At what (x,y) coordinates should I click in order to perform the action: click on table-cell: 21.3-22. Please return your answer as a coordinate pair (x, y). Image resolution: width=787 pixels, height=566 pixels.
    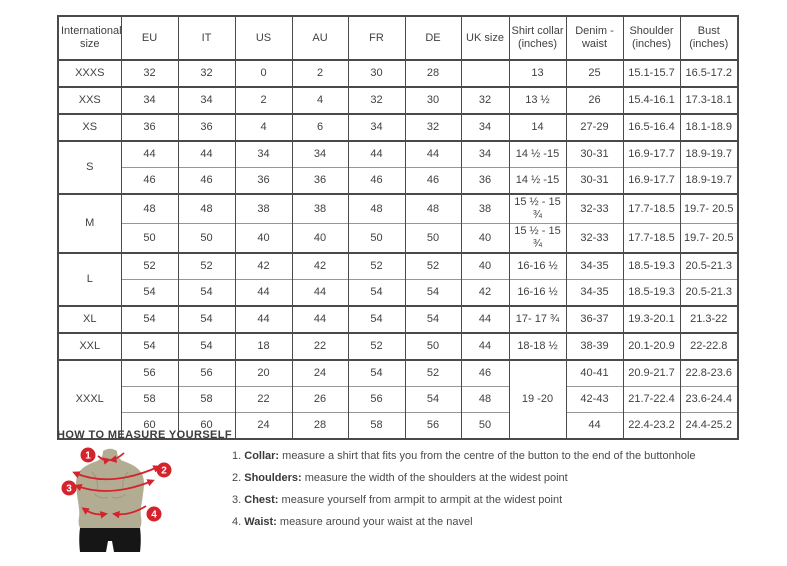
    Looking at the image, I should click on (709, 319).